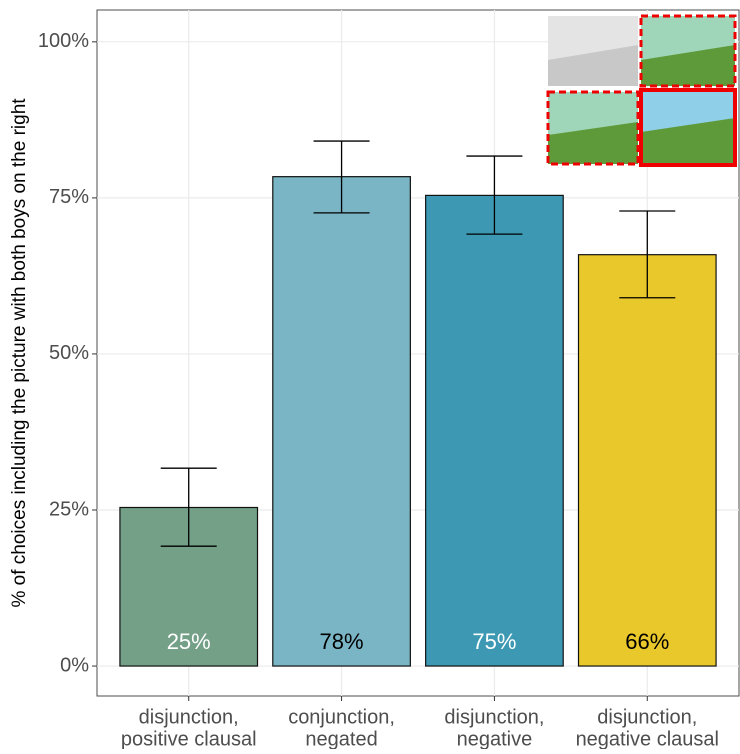  Describe the element at coordinates (63, 41) in the screenshot. I see `y-tick-label: 100%` at that location.